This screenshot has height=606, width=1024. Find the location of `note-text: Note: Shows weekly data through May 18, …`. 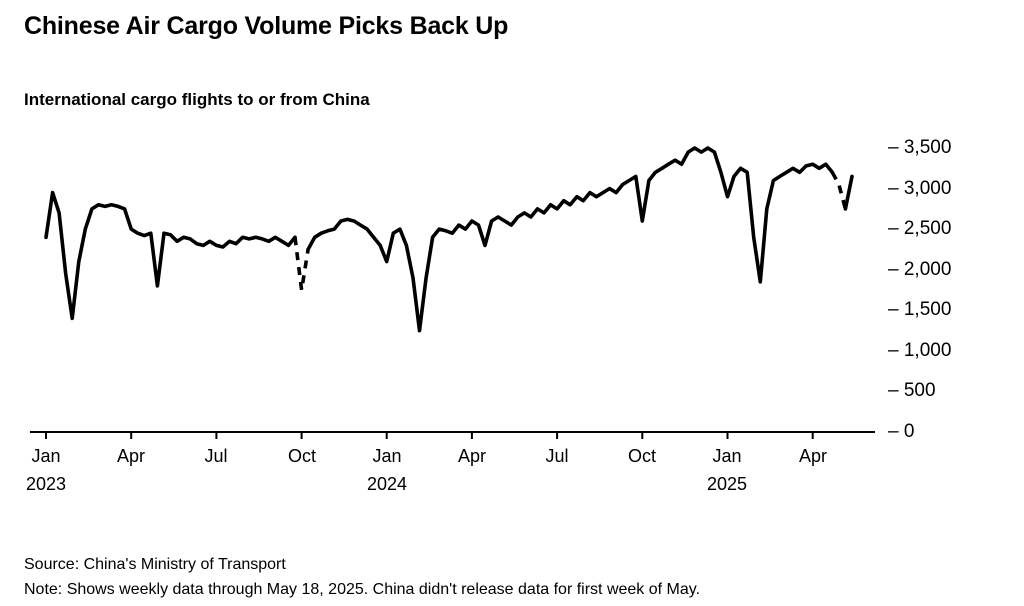

note-text: Note: Shows weekly data through May 18, … is located at coordinates (362, 589).